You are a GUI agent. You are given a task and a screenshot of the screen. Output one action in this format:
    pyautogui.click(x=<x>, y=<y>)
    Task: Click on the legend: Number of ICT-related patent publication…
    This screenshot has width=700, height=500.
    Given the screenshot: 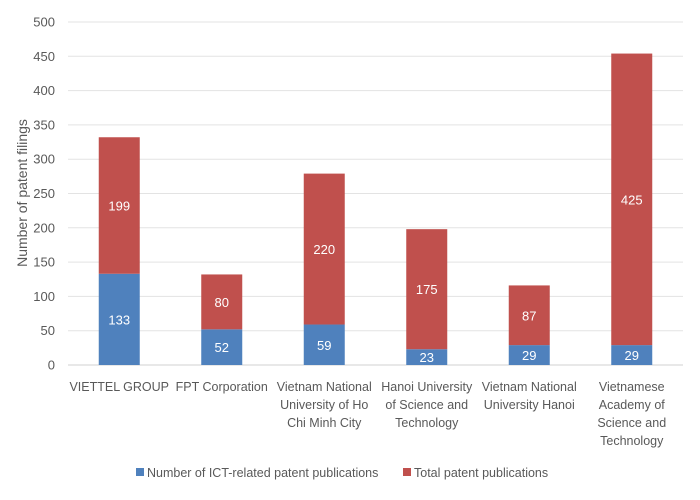 What is the action you would take?
    pyautogui.click(x=342, y=473)
    